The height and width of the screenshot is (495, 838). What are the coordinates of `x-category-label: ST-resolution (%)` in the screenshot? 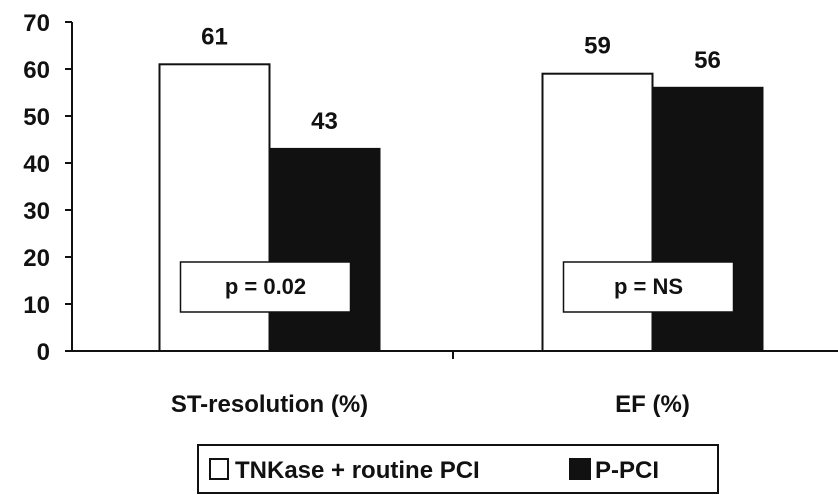 It's located at (269, 404).